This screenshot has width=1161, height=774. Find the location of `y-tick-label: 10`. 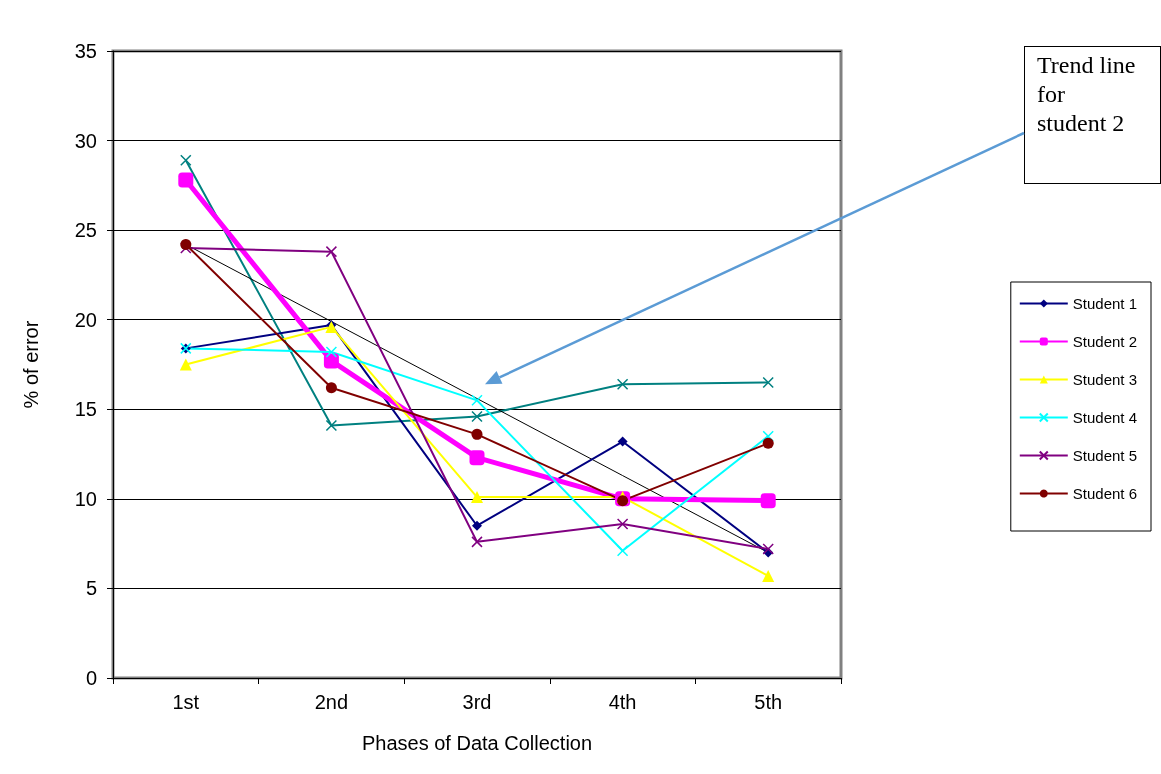

y-tick-label: 10 is located at coordinates (85, 498).